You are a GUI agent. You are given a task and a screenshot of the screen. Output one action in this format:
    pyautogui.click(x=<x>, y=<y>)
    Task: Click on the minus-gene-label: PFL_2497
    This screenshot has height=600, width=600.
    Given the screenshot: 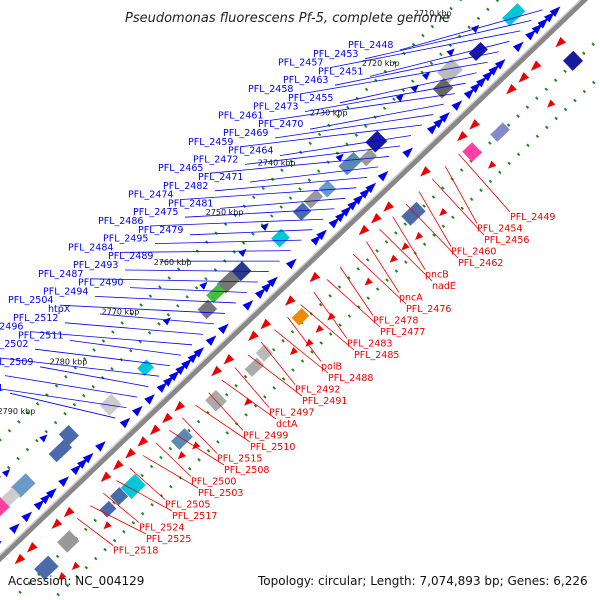 What is the action you would take?
    pyautogui.click(x=291, y=413)
    